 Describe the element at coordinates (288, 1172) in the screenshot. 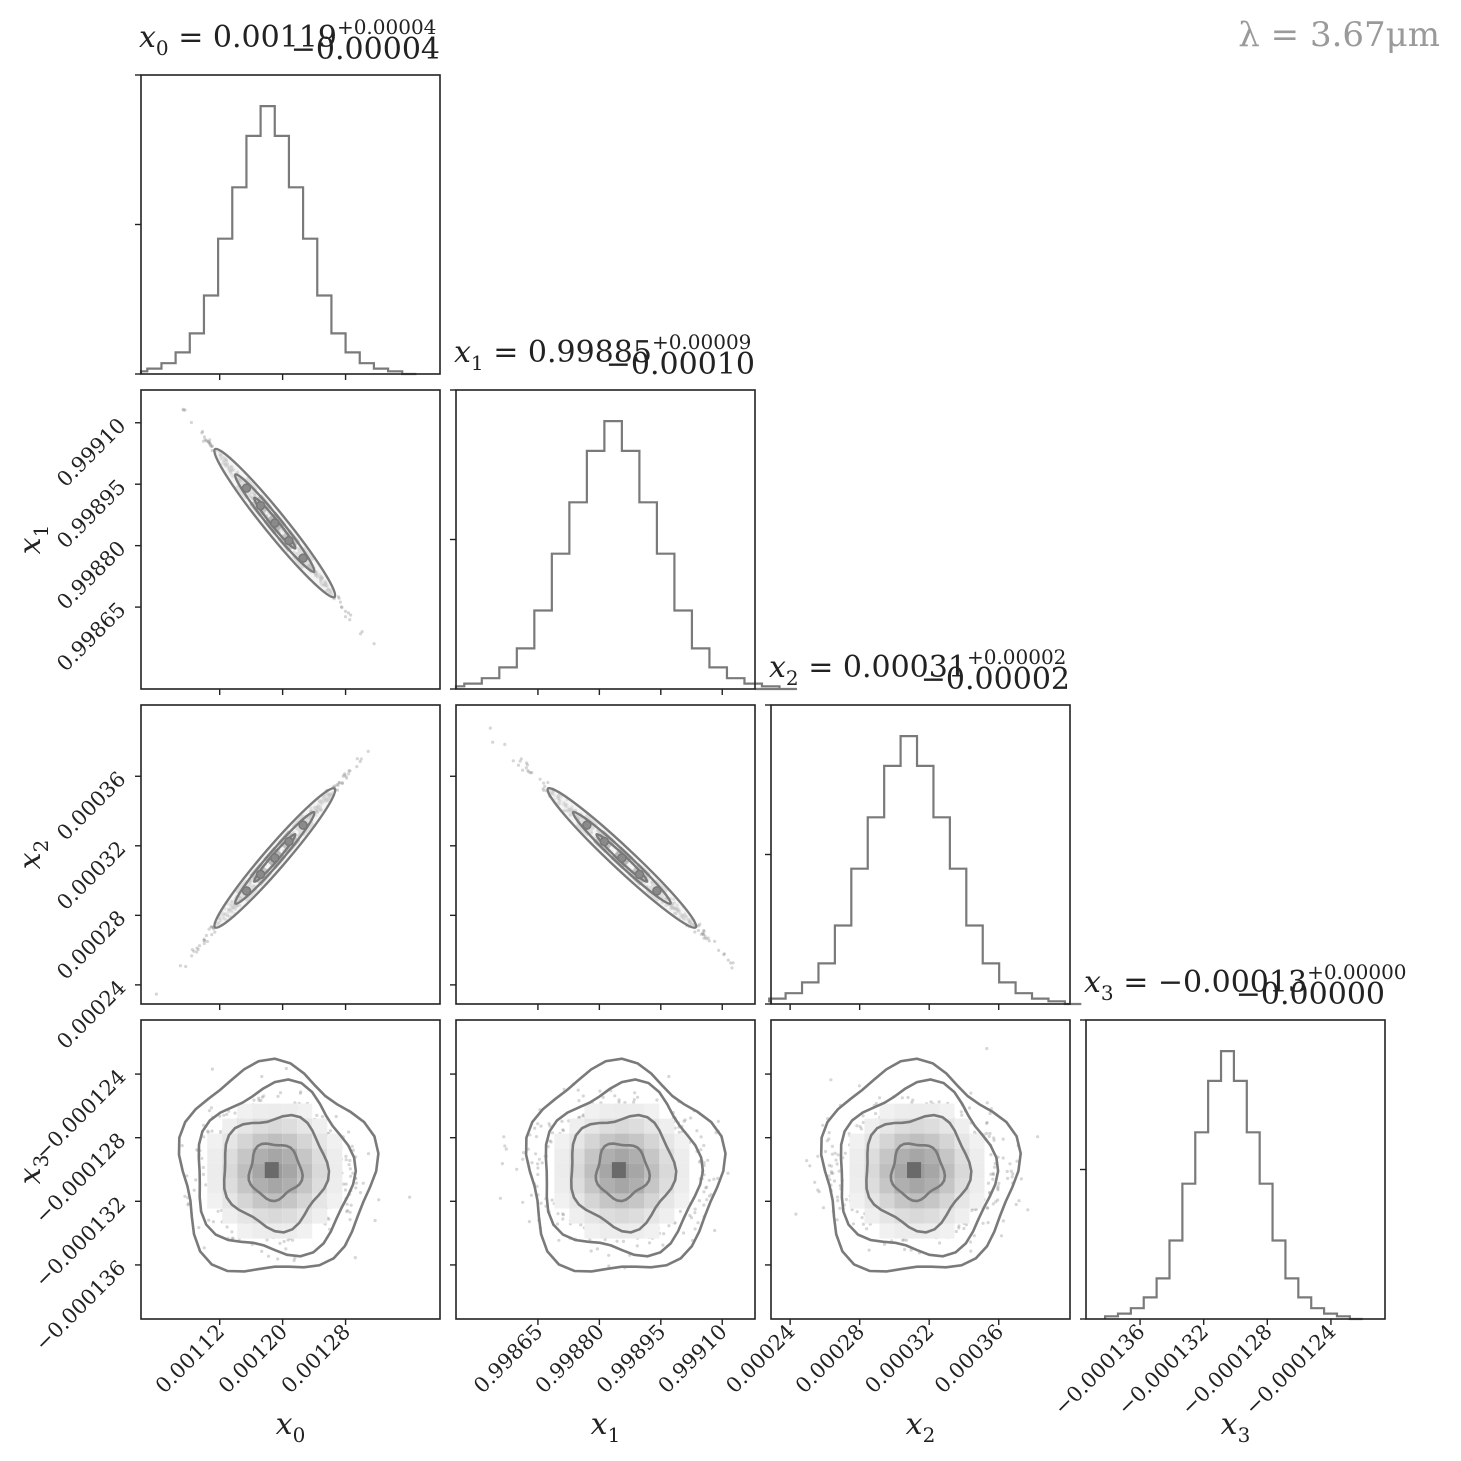

I see `density-panel-x0-x3` at that location.